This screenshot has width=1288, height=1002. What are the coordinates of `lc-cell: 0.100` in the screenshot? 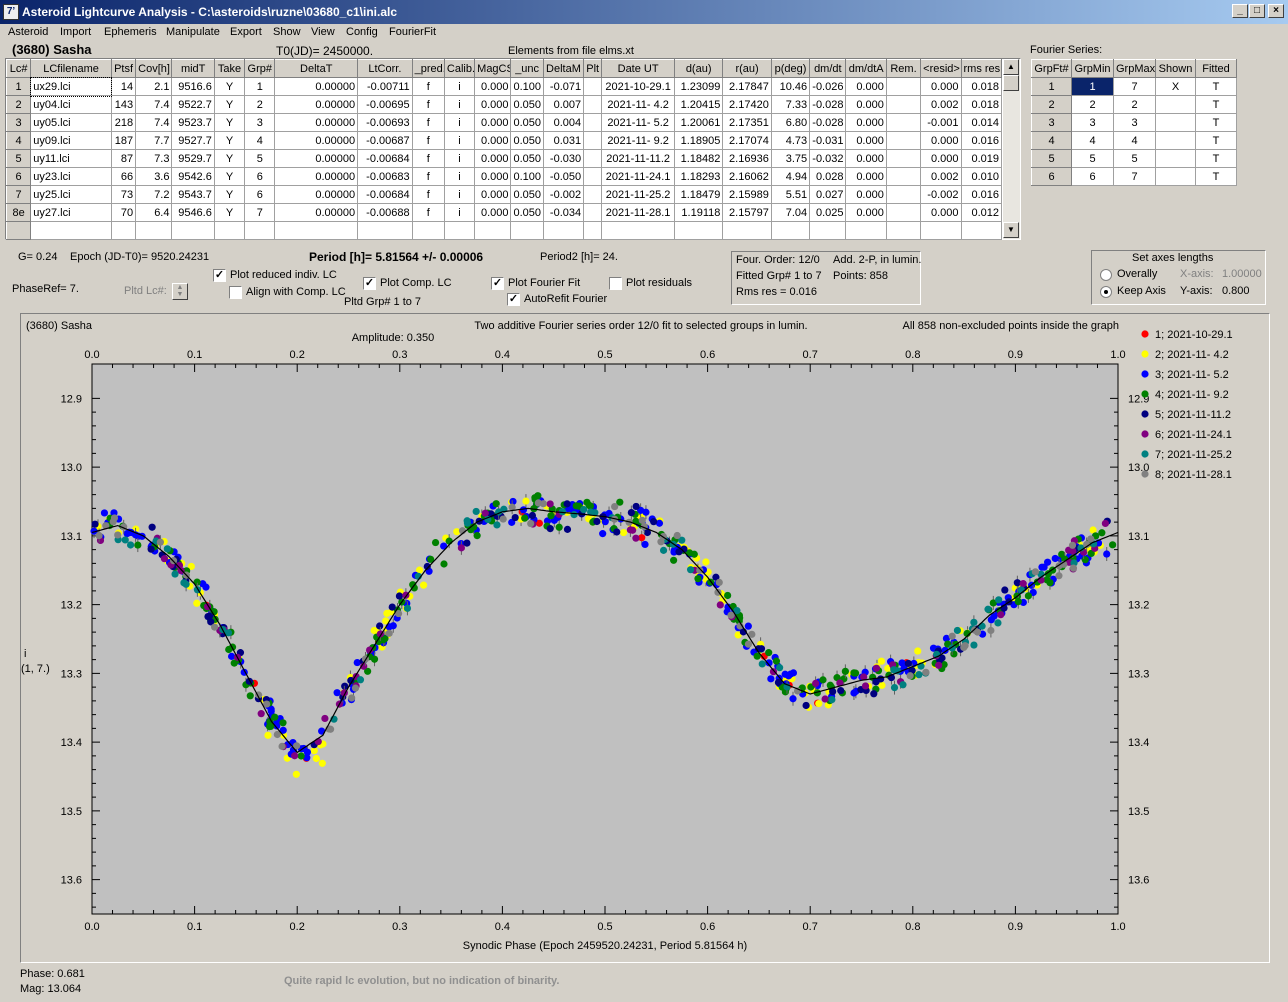 It's located at (527, 86).